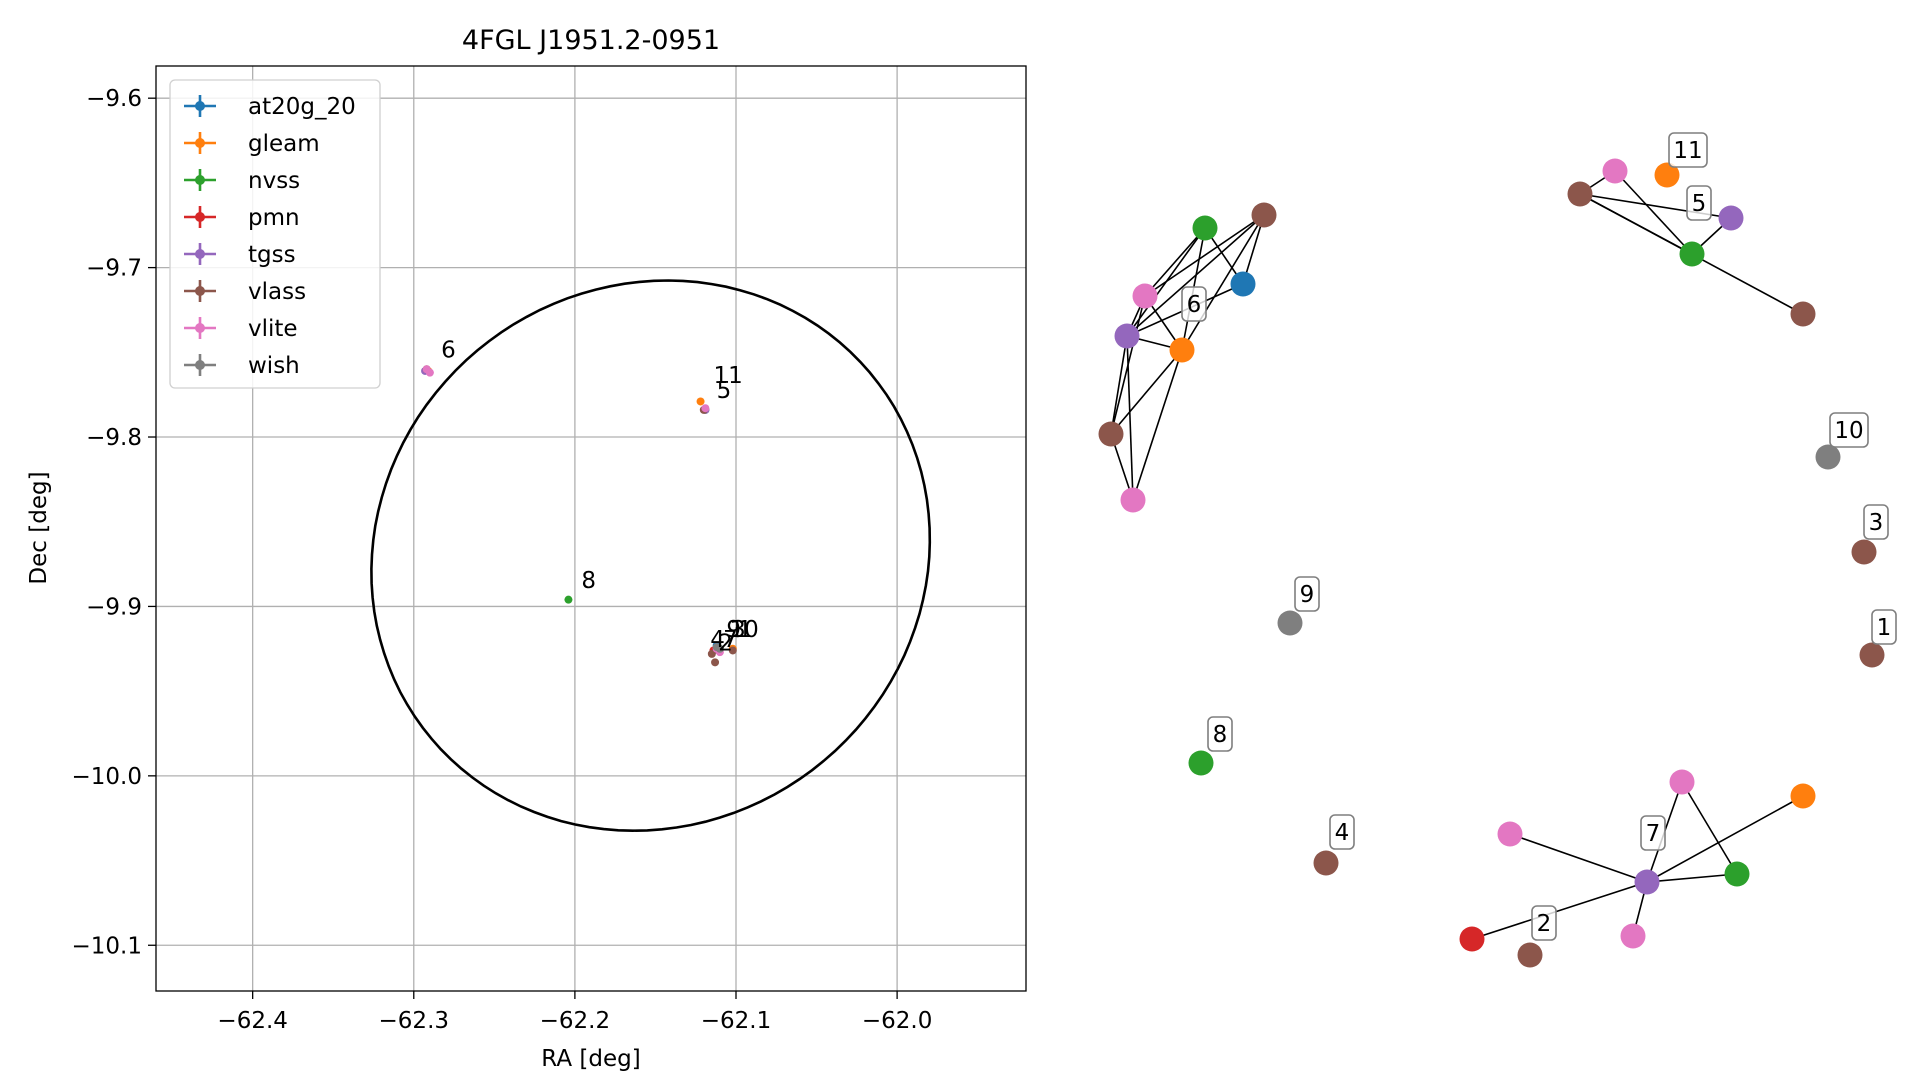 The image size is (1919, 1084). Describe the element at coordinates (1682, 782) in the screenshot. I see `network-node-vlite` at that location.